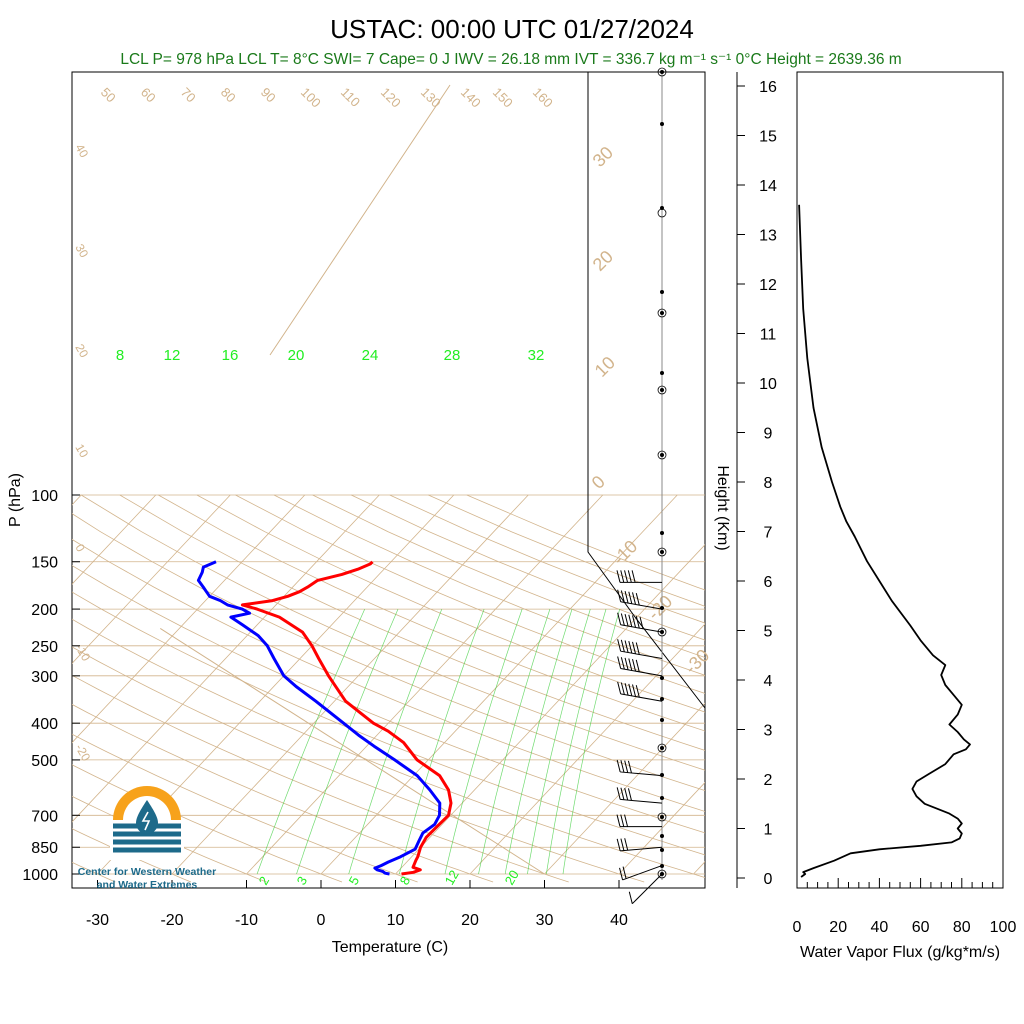 Image resolution: width=1024 pixels, height=1024 pixels. What do you see at coordinates (302, 881) in the screenshot?
I see `mixing-ratio-label: 3` at bounding box center [302, 881].